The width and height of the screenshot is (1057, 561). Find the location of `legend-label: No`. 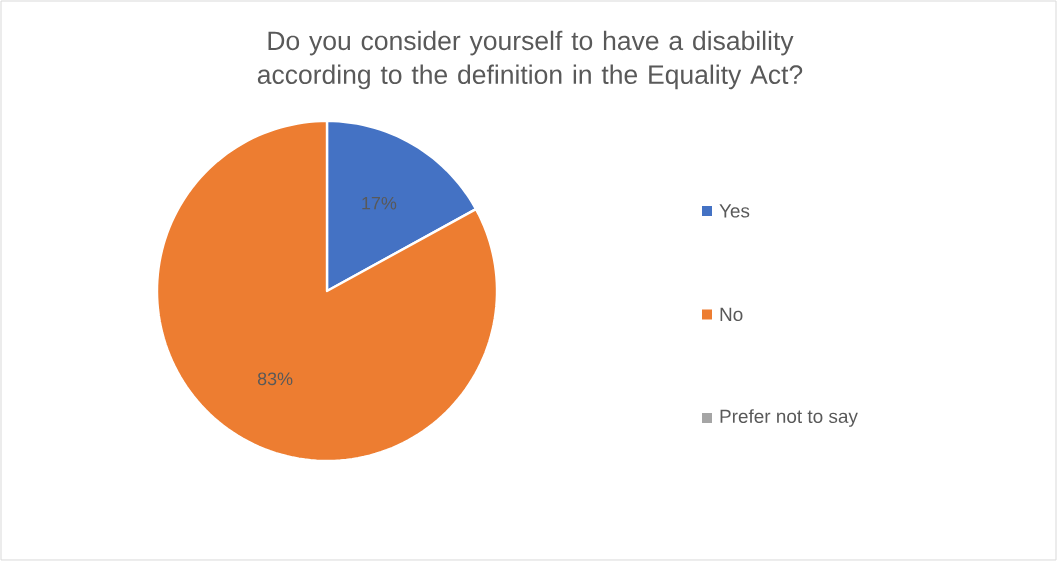

legend-label: No is located at coordinates (731, 314).